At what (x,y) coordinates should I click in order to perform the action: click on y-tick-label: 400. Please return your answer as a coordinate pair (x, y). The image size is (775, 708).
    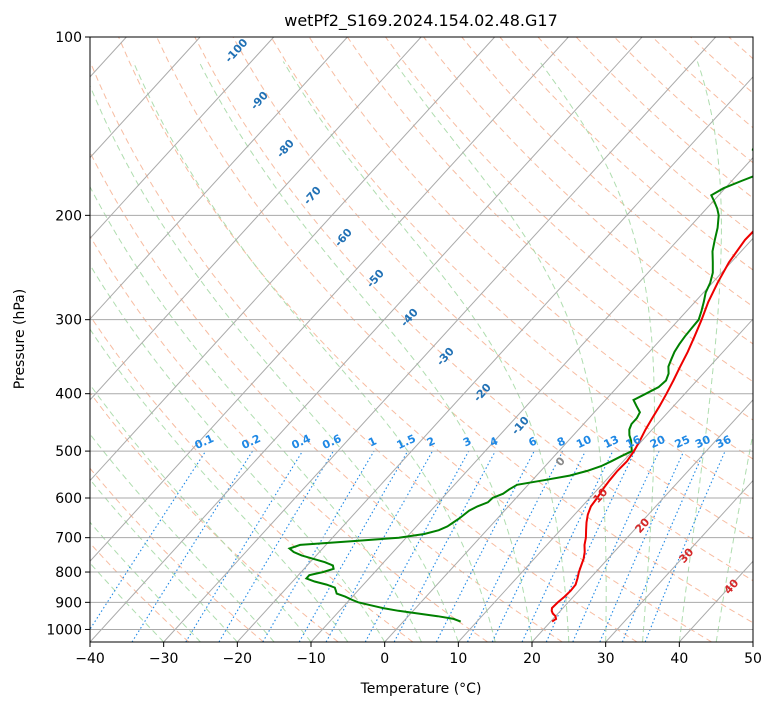
    Looking at the image, I should click on (68, 395).